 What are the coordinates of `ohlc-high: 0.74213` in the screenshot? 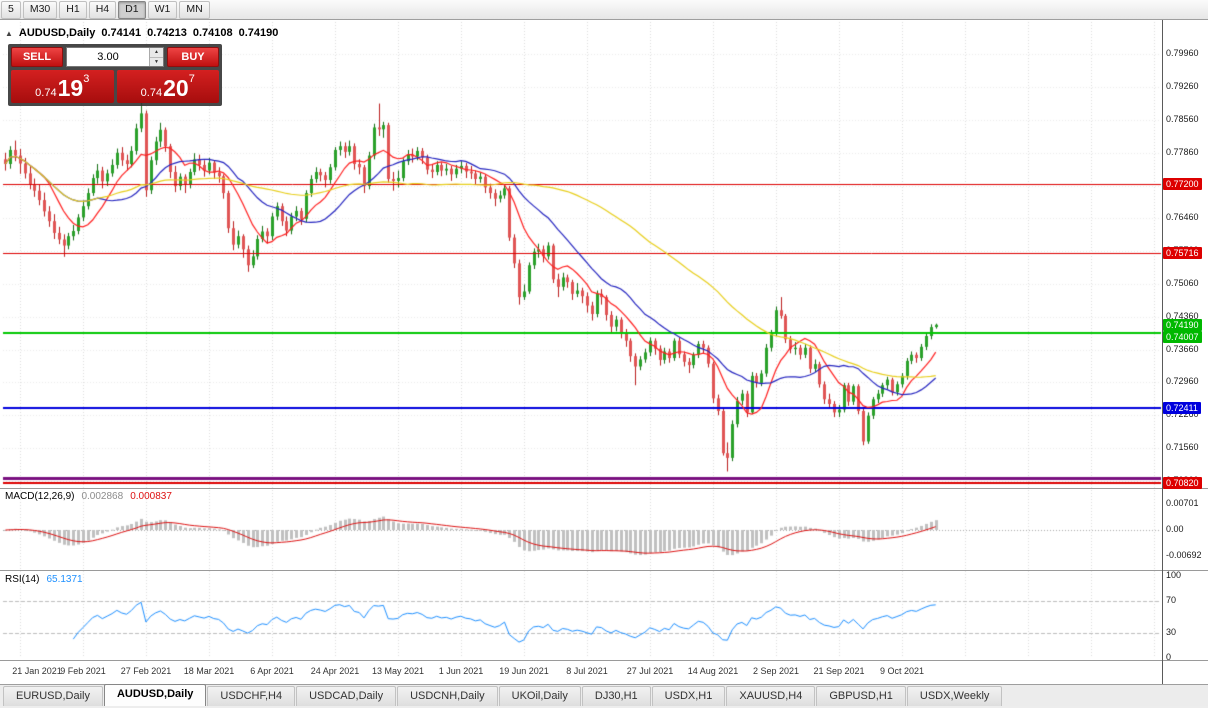 It's located at (167, 33).